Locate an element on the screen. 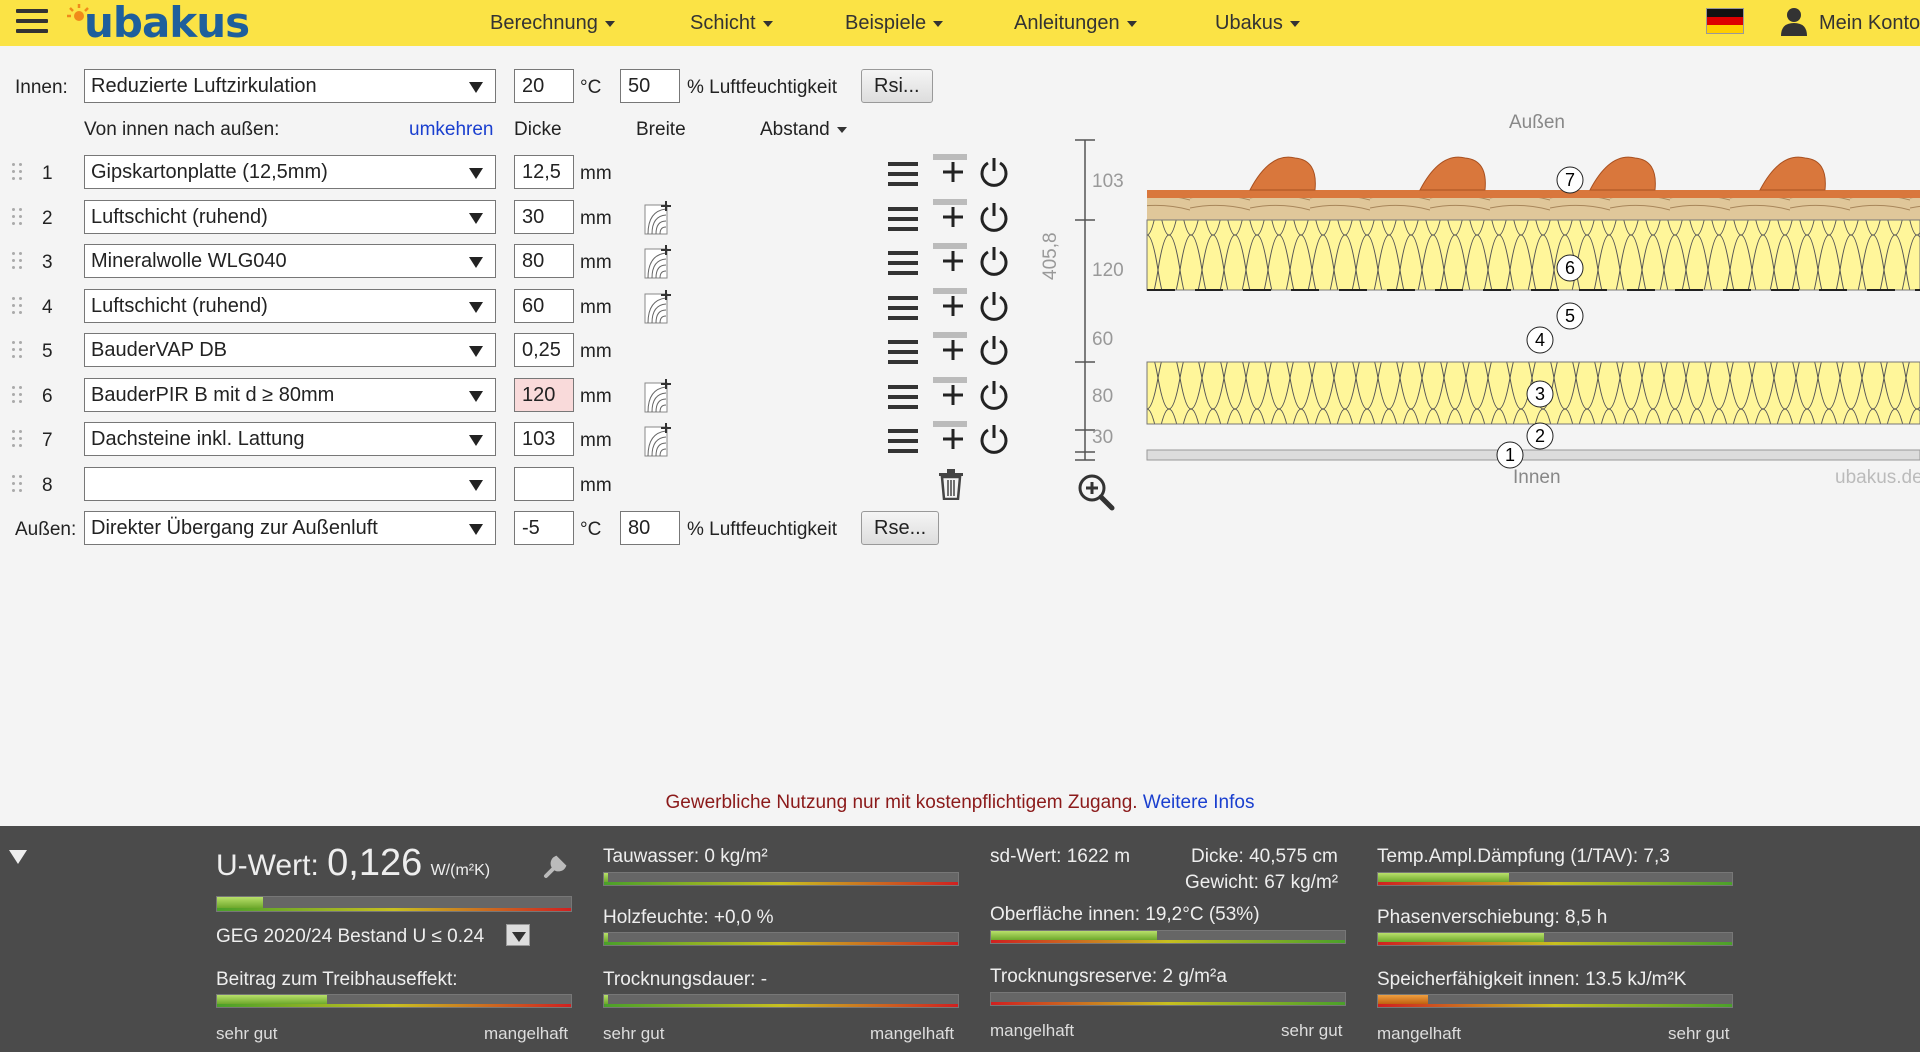 The width and height of the screenshot is (1920, 1052). delete-layer-icon is located at coordinates (951, 484).